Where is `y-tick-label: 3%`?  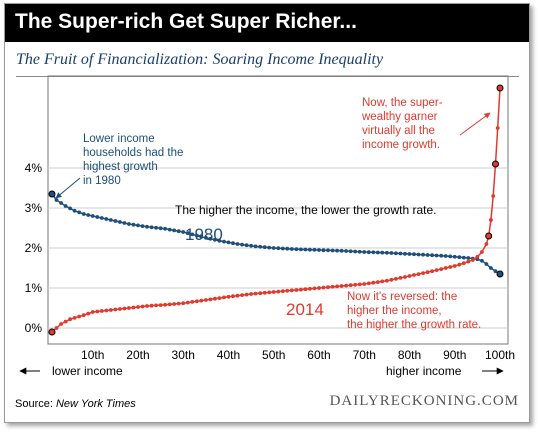 y-tick-label: 3% is located at coordinates (34, 208).